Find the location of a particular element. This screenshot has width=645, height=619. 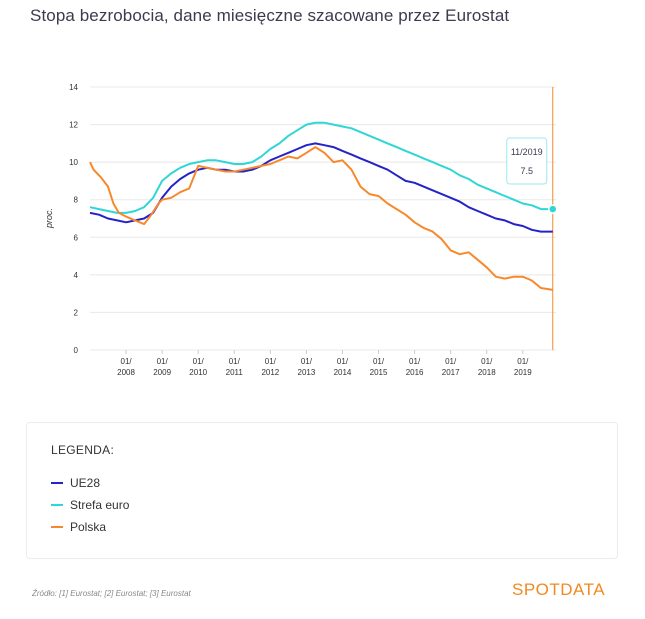

legend-item-ue28: UE28 is located at coordinates (75, 483).